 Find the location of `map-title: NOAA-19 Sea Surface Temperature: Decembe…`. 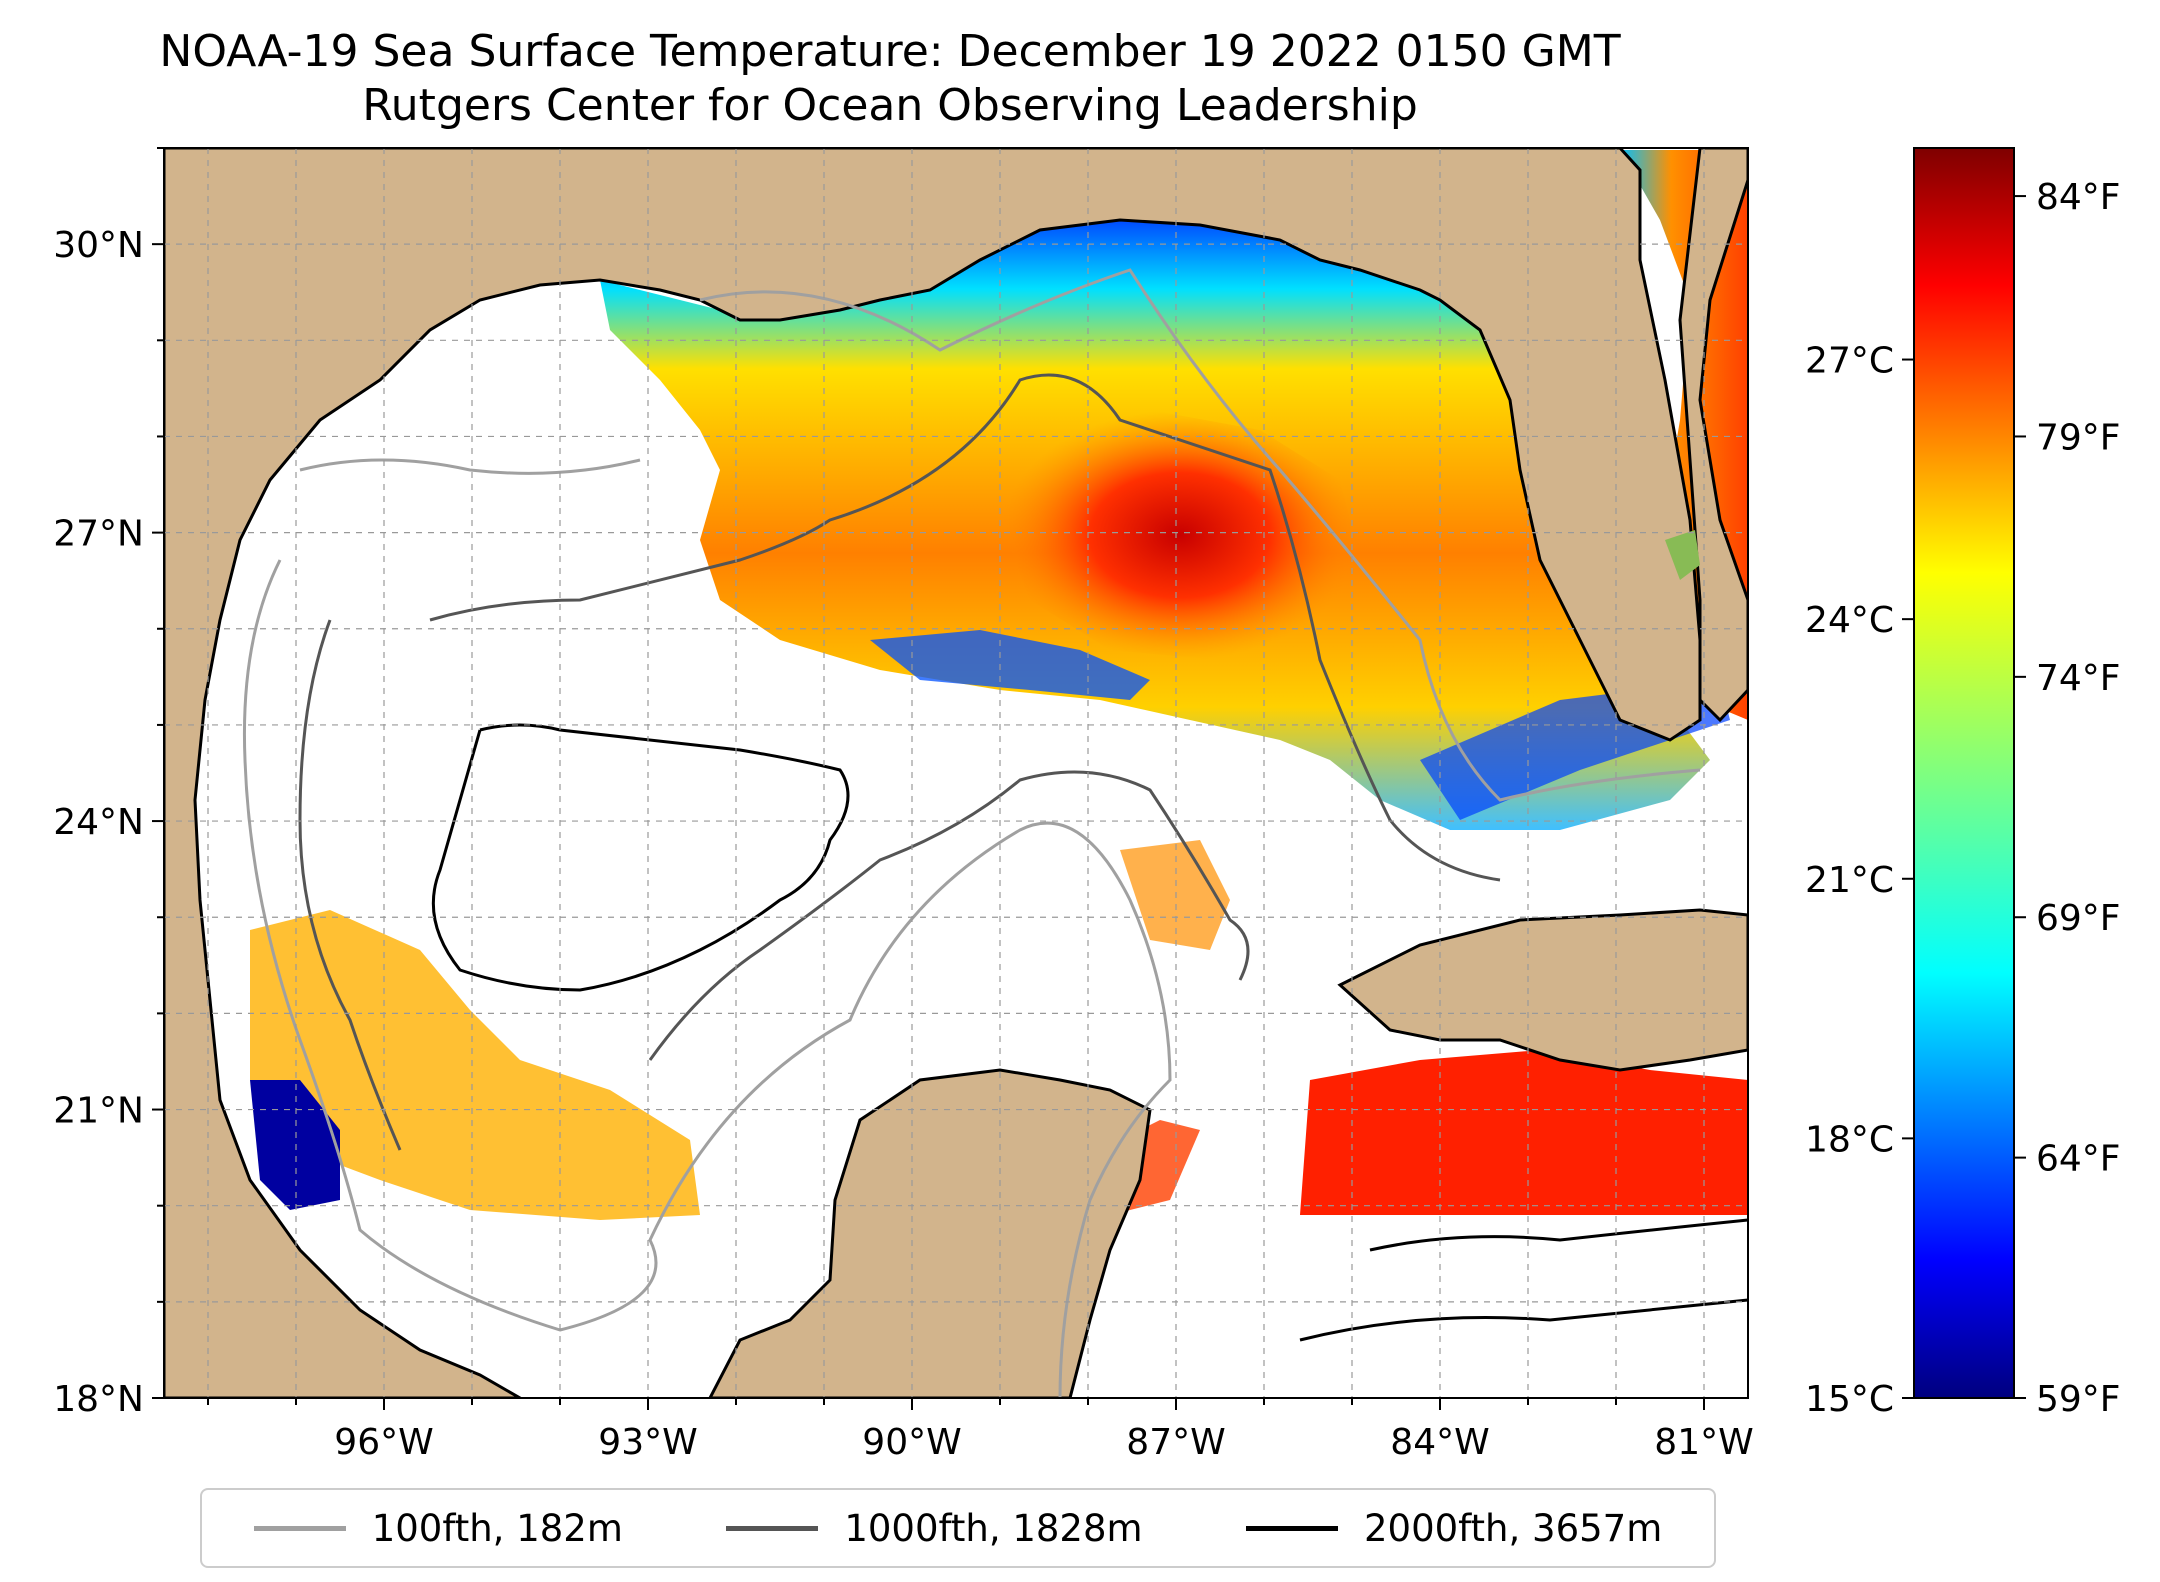

map-title: NOAA-19 Sea Surface Temperature: Decembe… is located at coordinates (890, 51).